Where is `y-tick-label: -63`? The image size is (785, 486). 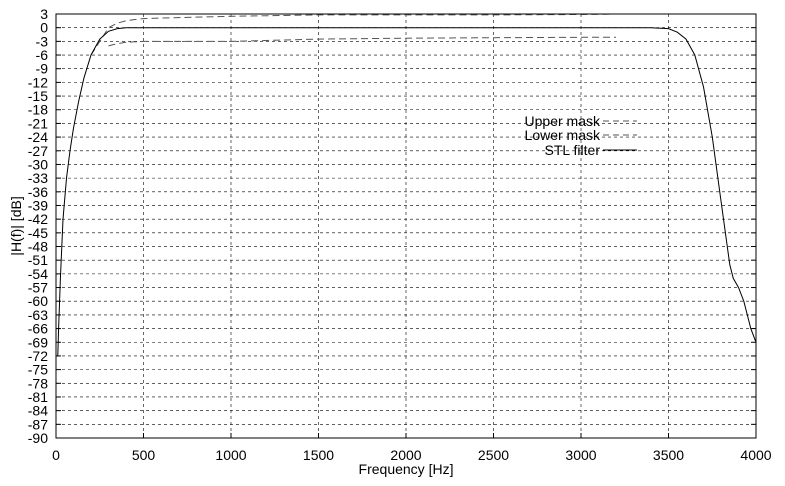
y-tick-label: -63 is located at coordinates (38, 315).